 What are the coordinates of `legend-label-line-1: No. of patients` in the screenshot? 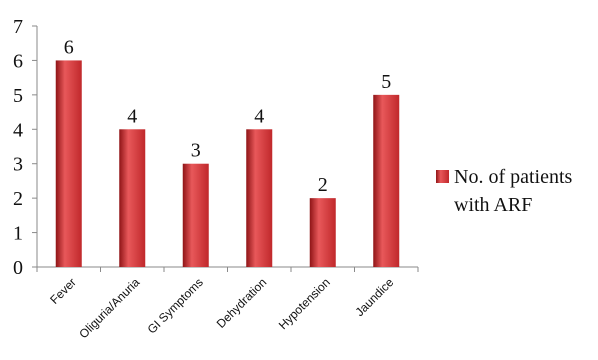 It's located at (513, 177).